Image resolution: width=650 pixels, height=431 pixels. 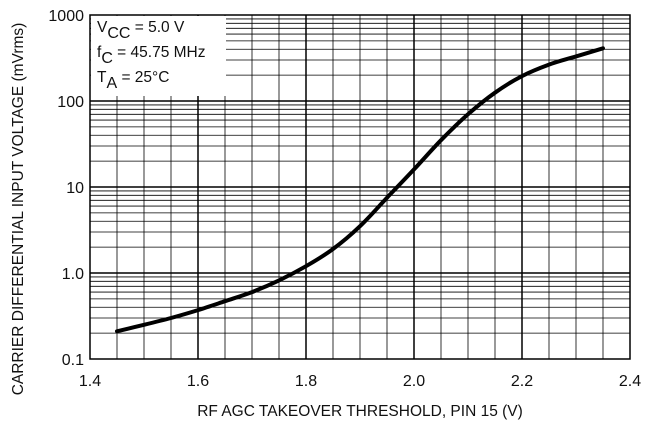 I want to click on y-tick-label: 10, so click(x=75, y=188).